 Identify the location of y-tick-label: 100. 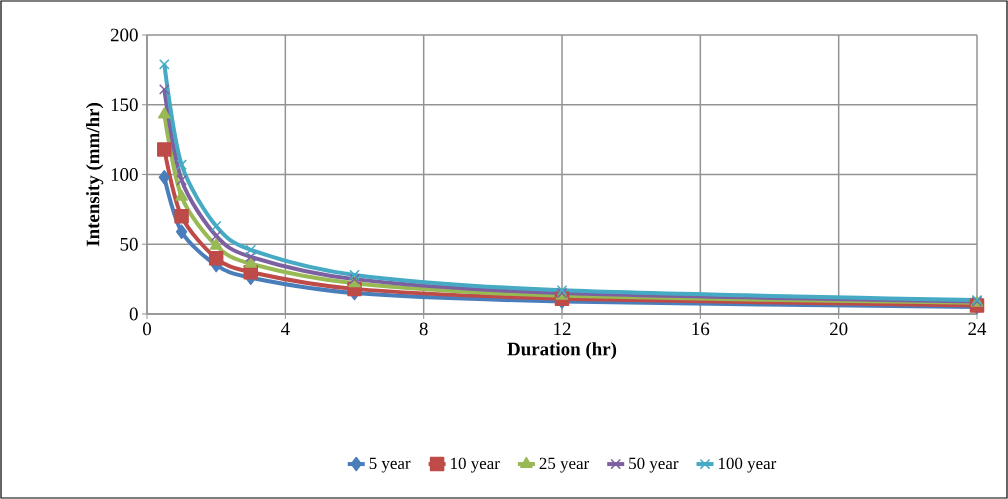
(124, 174).